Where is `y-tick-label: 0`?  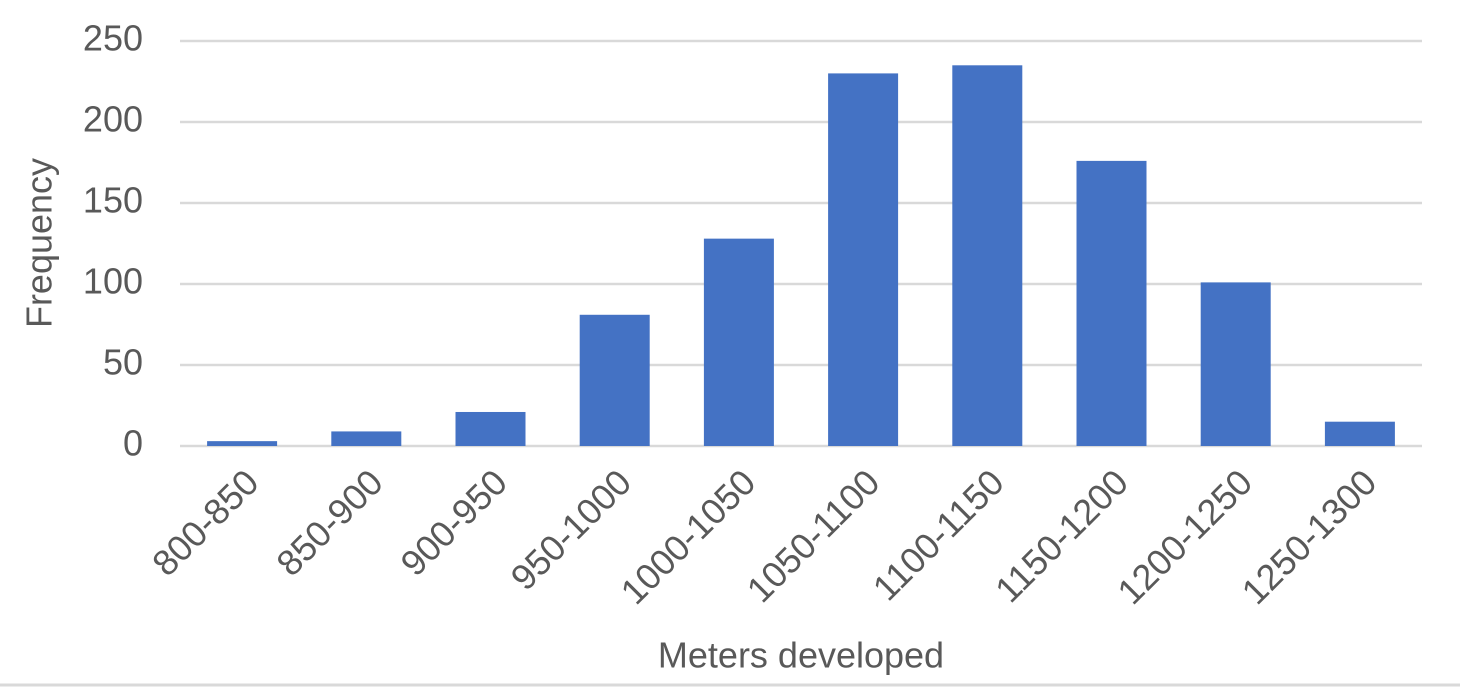
y-tick-label: 0 is located at coordinates (133, 443).